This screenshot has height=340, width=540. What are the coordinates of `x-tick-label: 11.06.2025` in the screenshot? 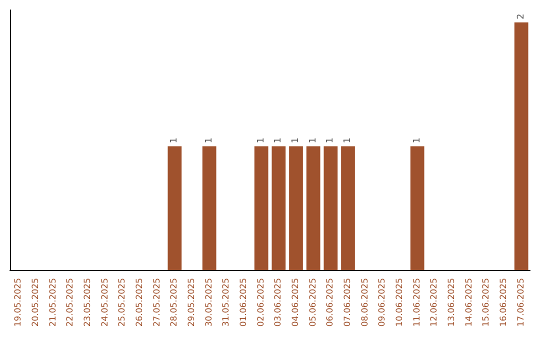 It's located at (417, 302).